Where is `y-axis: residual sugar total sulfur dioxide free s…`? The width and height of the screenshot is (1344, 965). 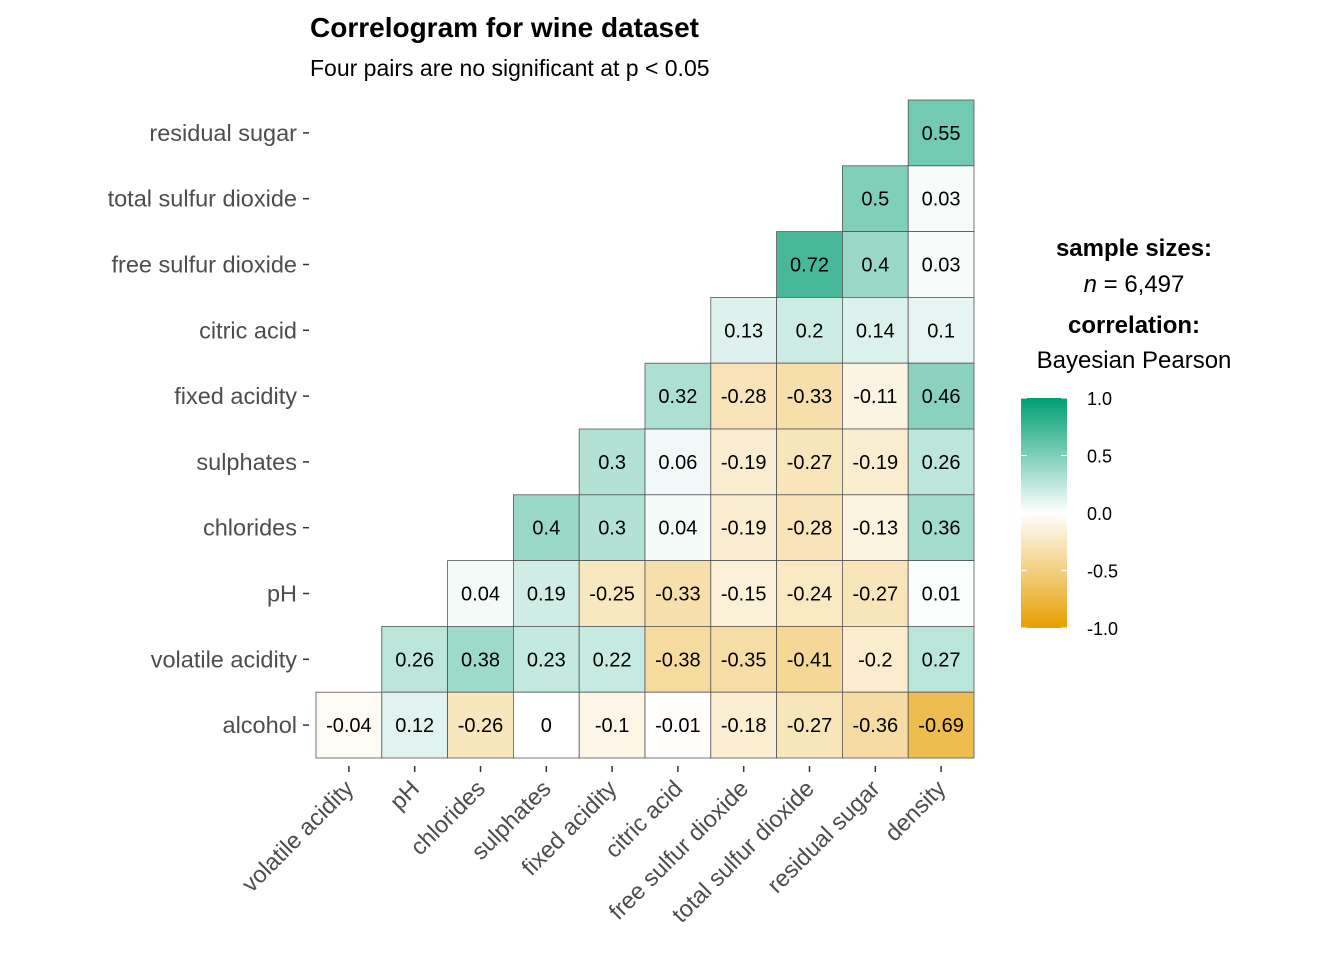 y-axis: residual sugar total sulfur dioxide free s… is located at coordinates (208, 429).